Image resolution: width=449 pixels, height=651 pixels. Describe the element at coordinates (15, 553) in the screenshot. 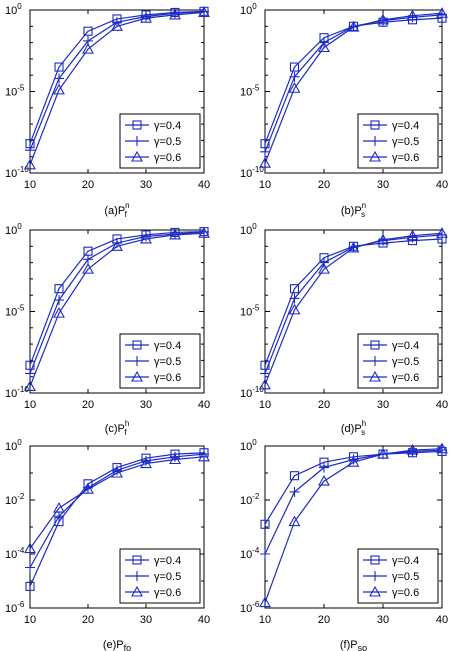

I see `y-tick-label: 10⁻⁴` at that location.